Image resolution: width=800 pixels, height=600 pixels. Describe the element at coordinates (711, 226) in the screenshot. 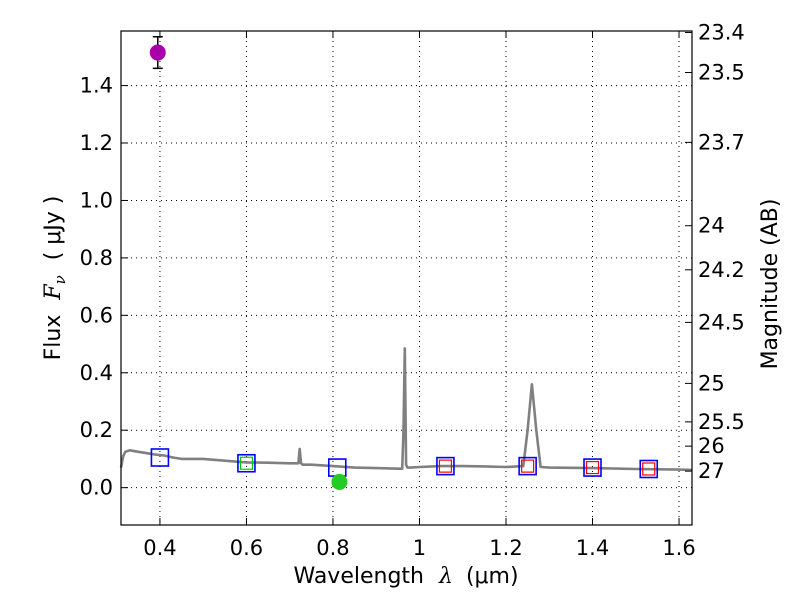

I see `magnitude-tick-label: 24` at that location.